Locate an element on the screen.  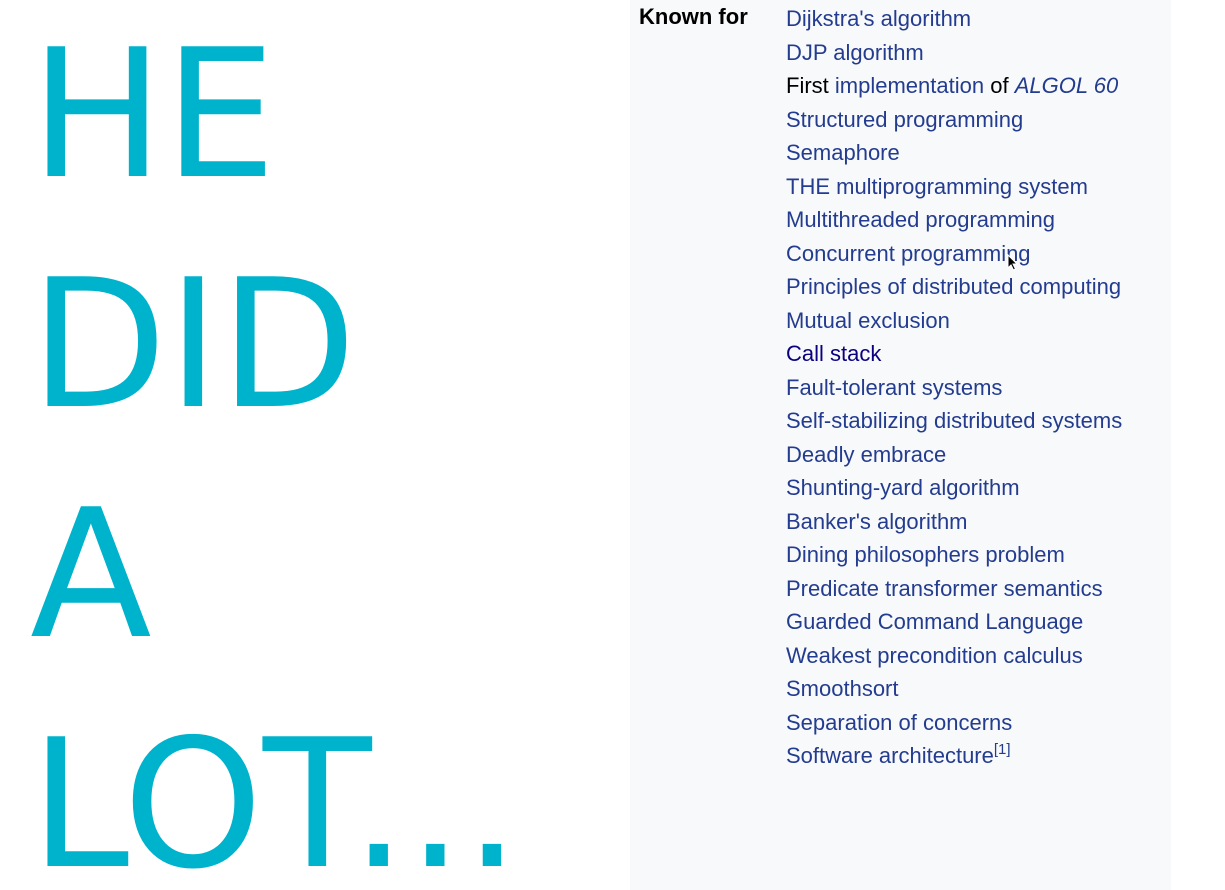
list-item: Fault-tolerant systems is located at coordinates (976, 388).